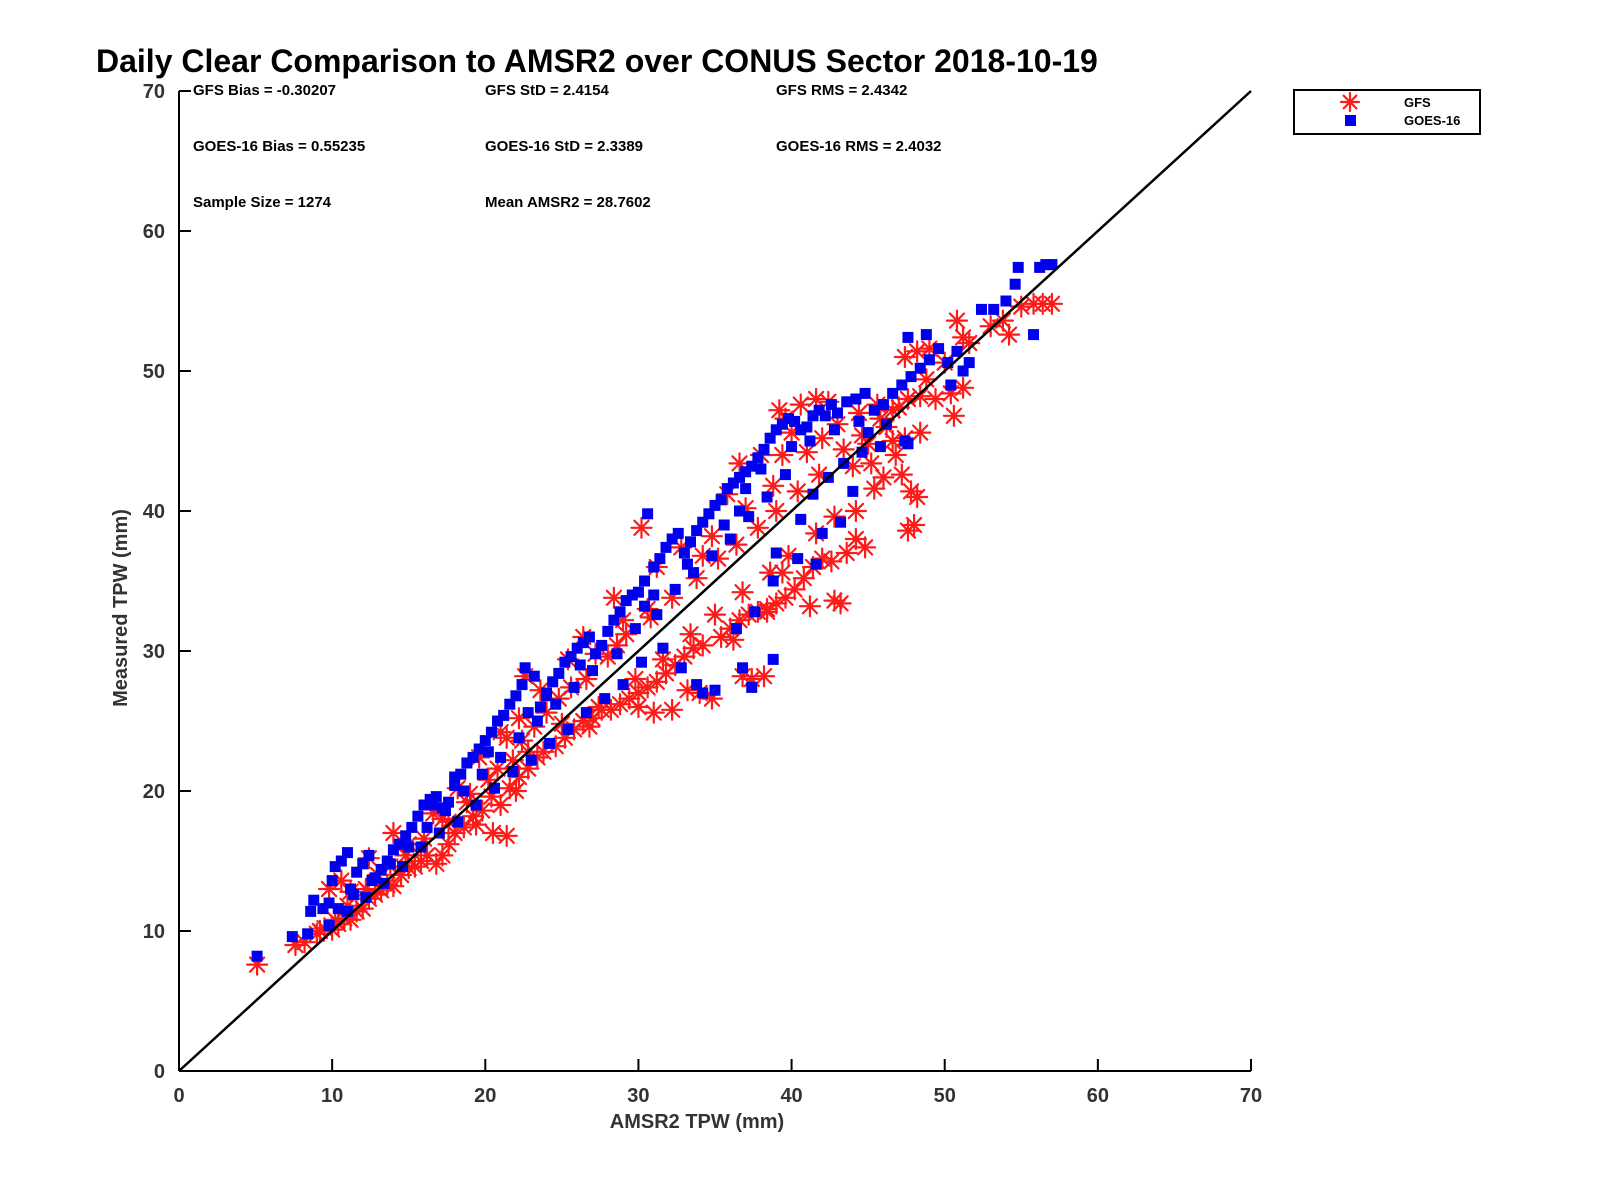 Image resolution: width=1600 pixels, height=1200 pixels. Describe the element at coordinates (154, 652) in the screenshot. I see `y-tick-label: 30` at that location.